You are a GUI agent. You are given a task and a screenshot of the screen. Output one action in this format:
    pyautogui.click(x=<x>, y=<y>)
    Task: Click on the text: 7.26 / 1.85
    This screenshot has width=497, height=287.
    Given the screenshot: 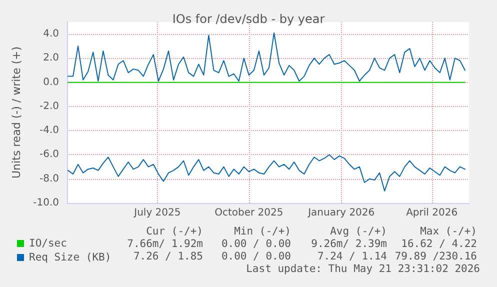 What is the action you would take?
    pyautogui.click(x=168, y=256)
    